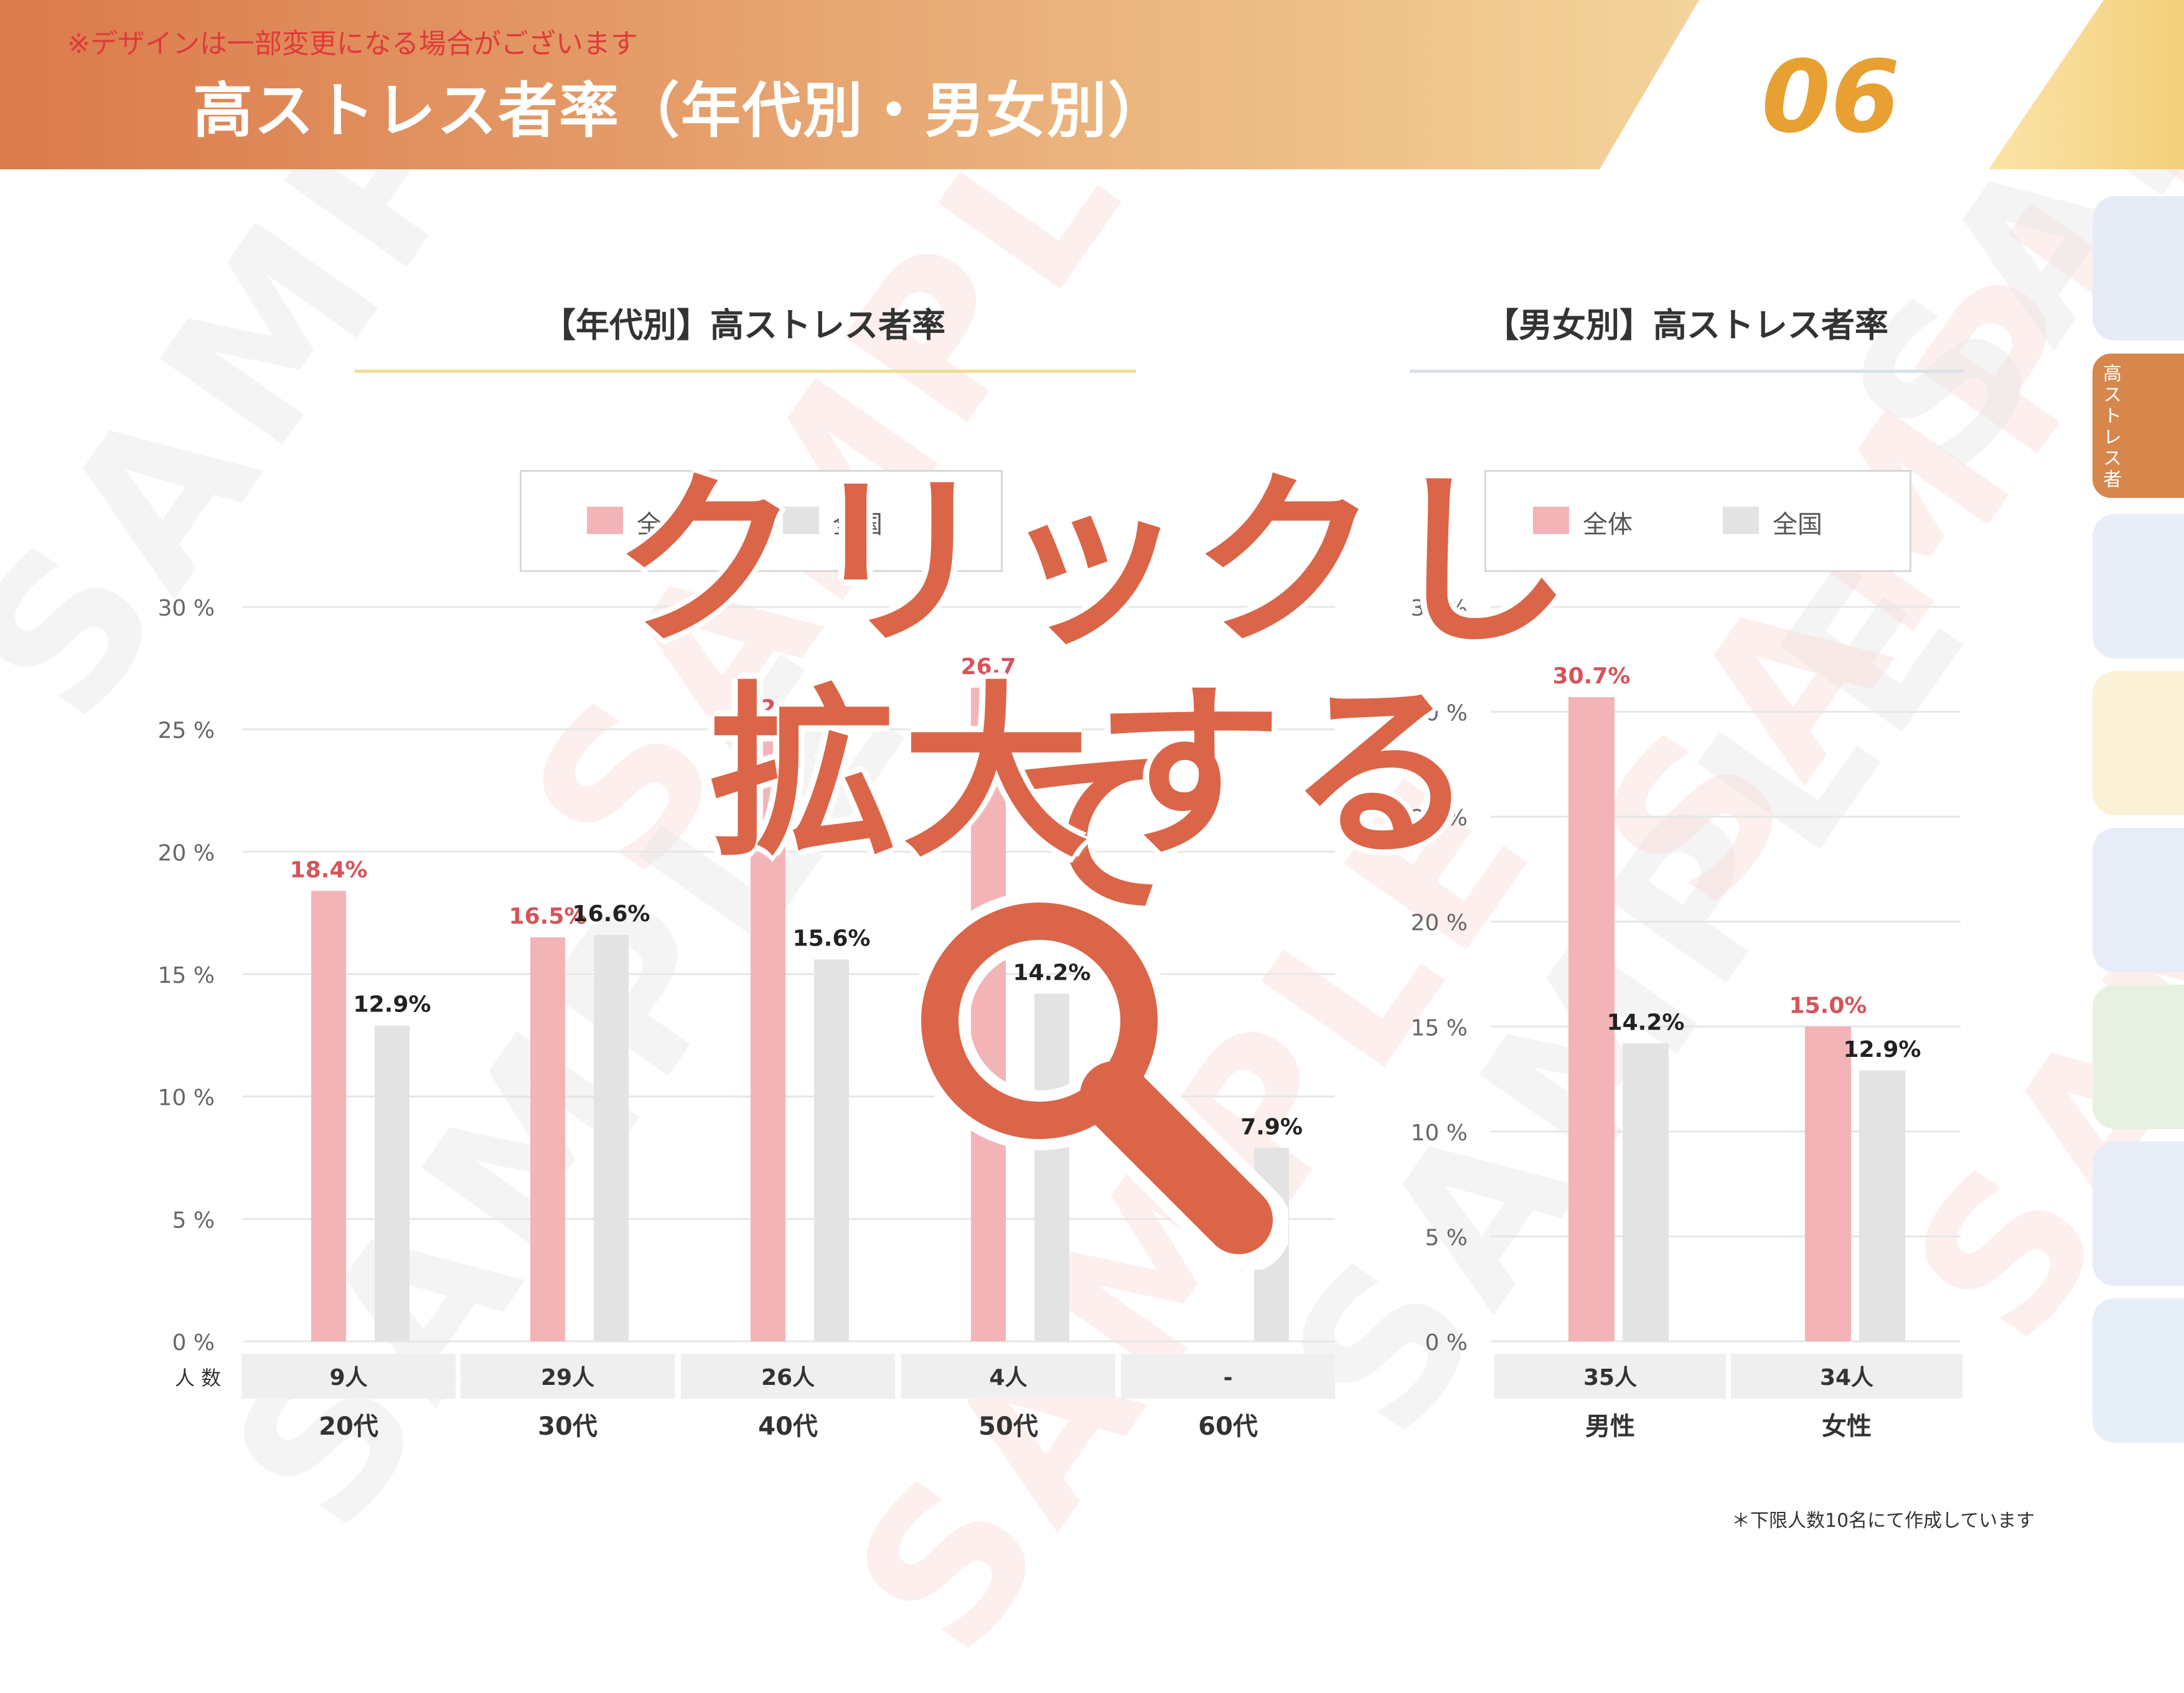  I want to click on count-label: -, so click(1228, 1378).